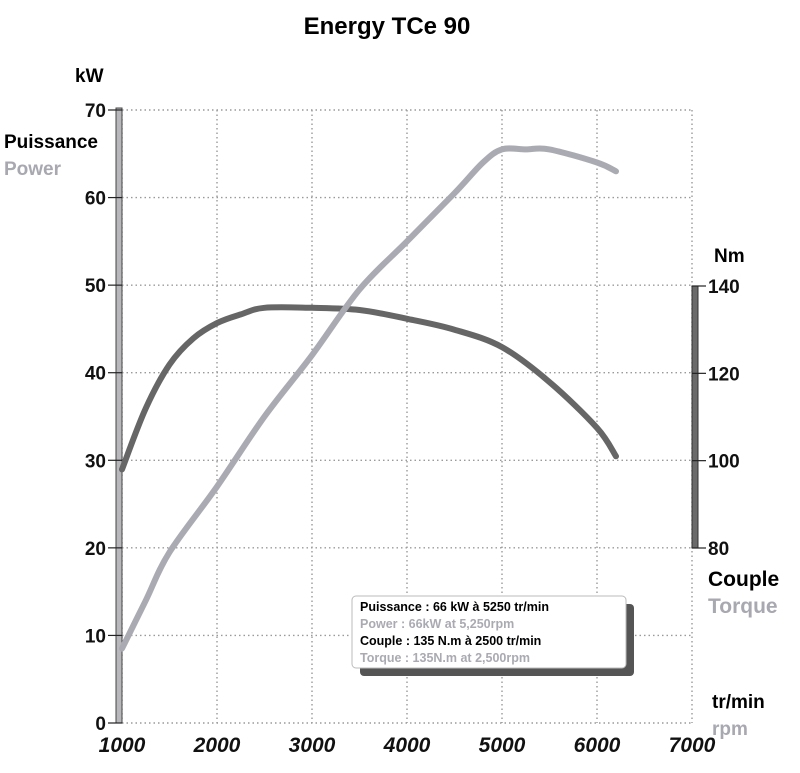  I want to click on left-tick-label: 70, so click(95, 111).